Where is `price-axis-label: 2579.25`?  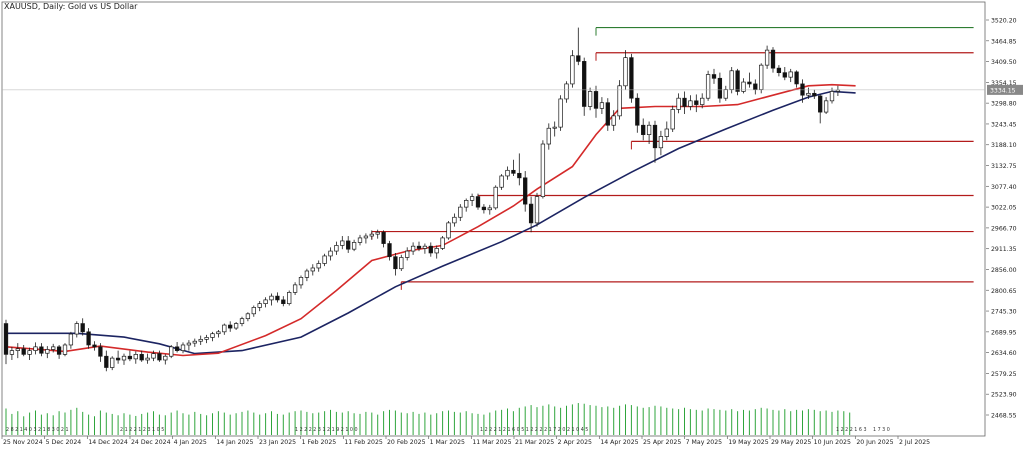
price-axis-label: 2579.25 is located at coordinates (1004, 374).